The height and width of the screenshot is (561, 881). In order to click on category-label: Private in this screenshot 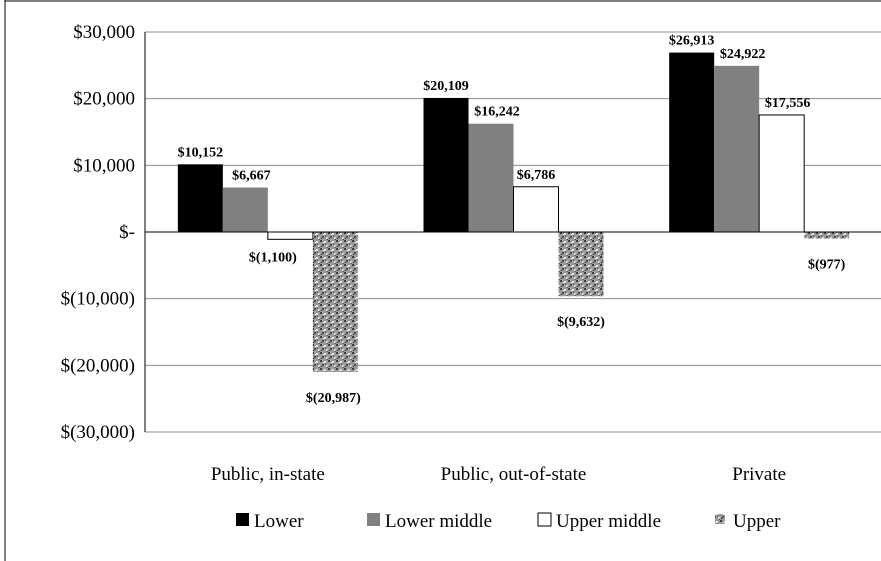, I will do `click(759, 474)`.